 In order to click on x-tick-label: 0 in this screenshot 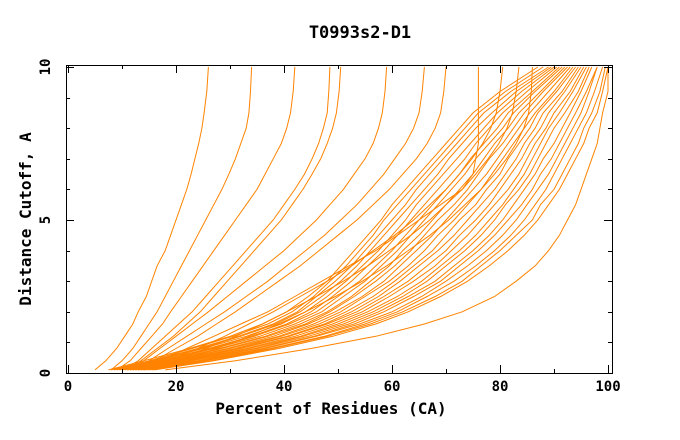, I will do `click(68, 387)`.